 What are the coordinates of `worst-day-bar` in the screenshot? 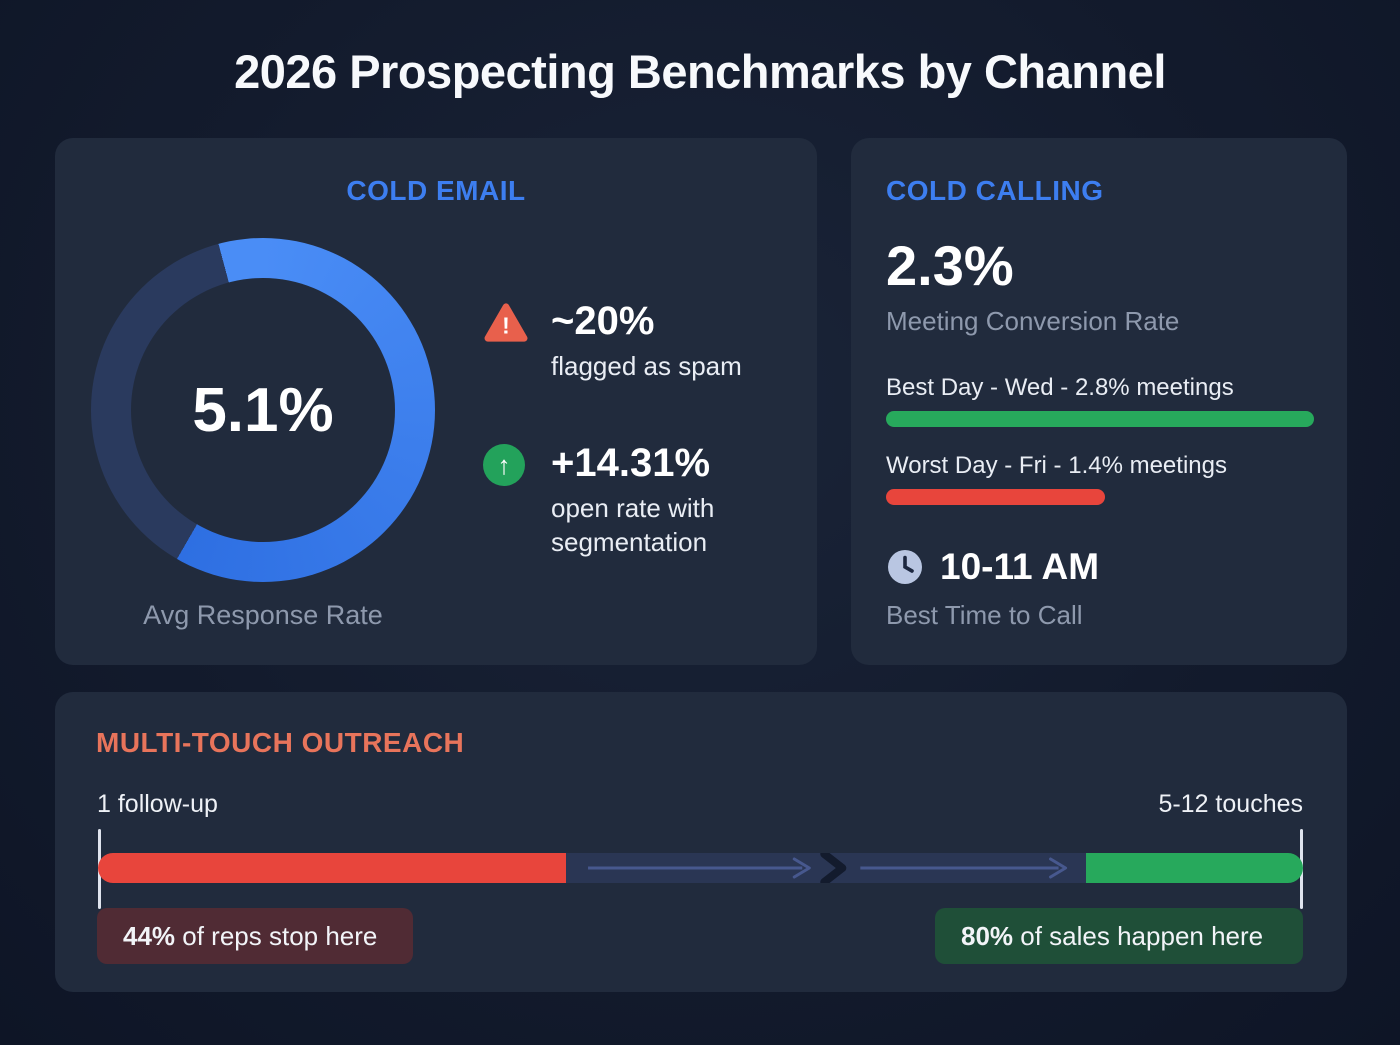 It's located at (995, 497).